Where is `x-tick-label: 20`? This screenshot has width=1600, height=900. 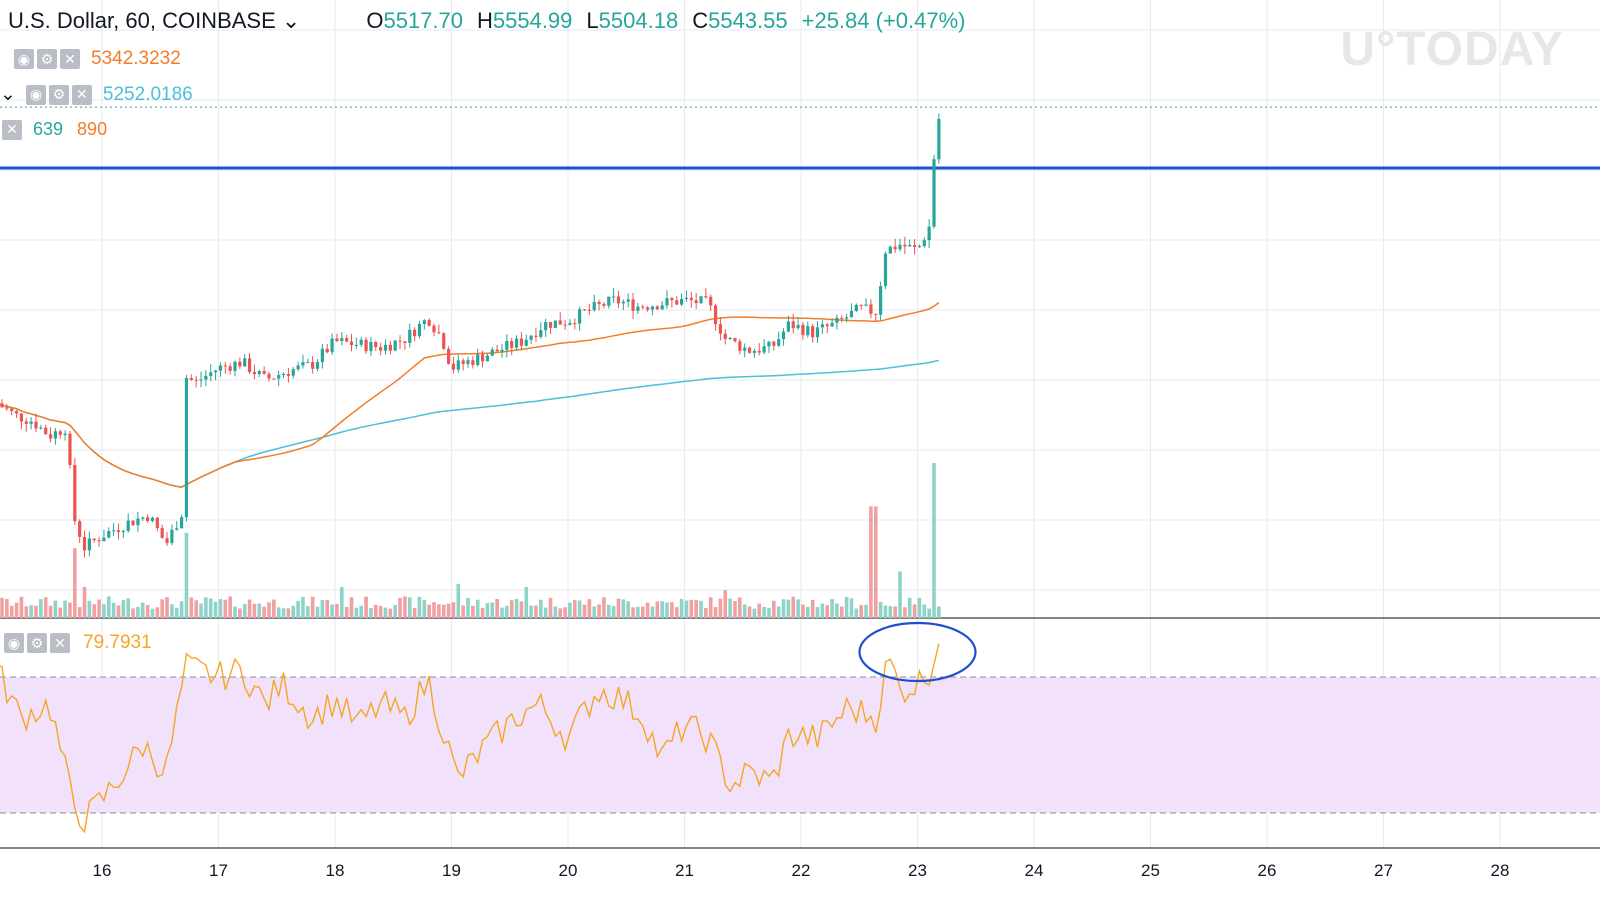
x-tick-label: 20 is located at coordinates (568, 870).